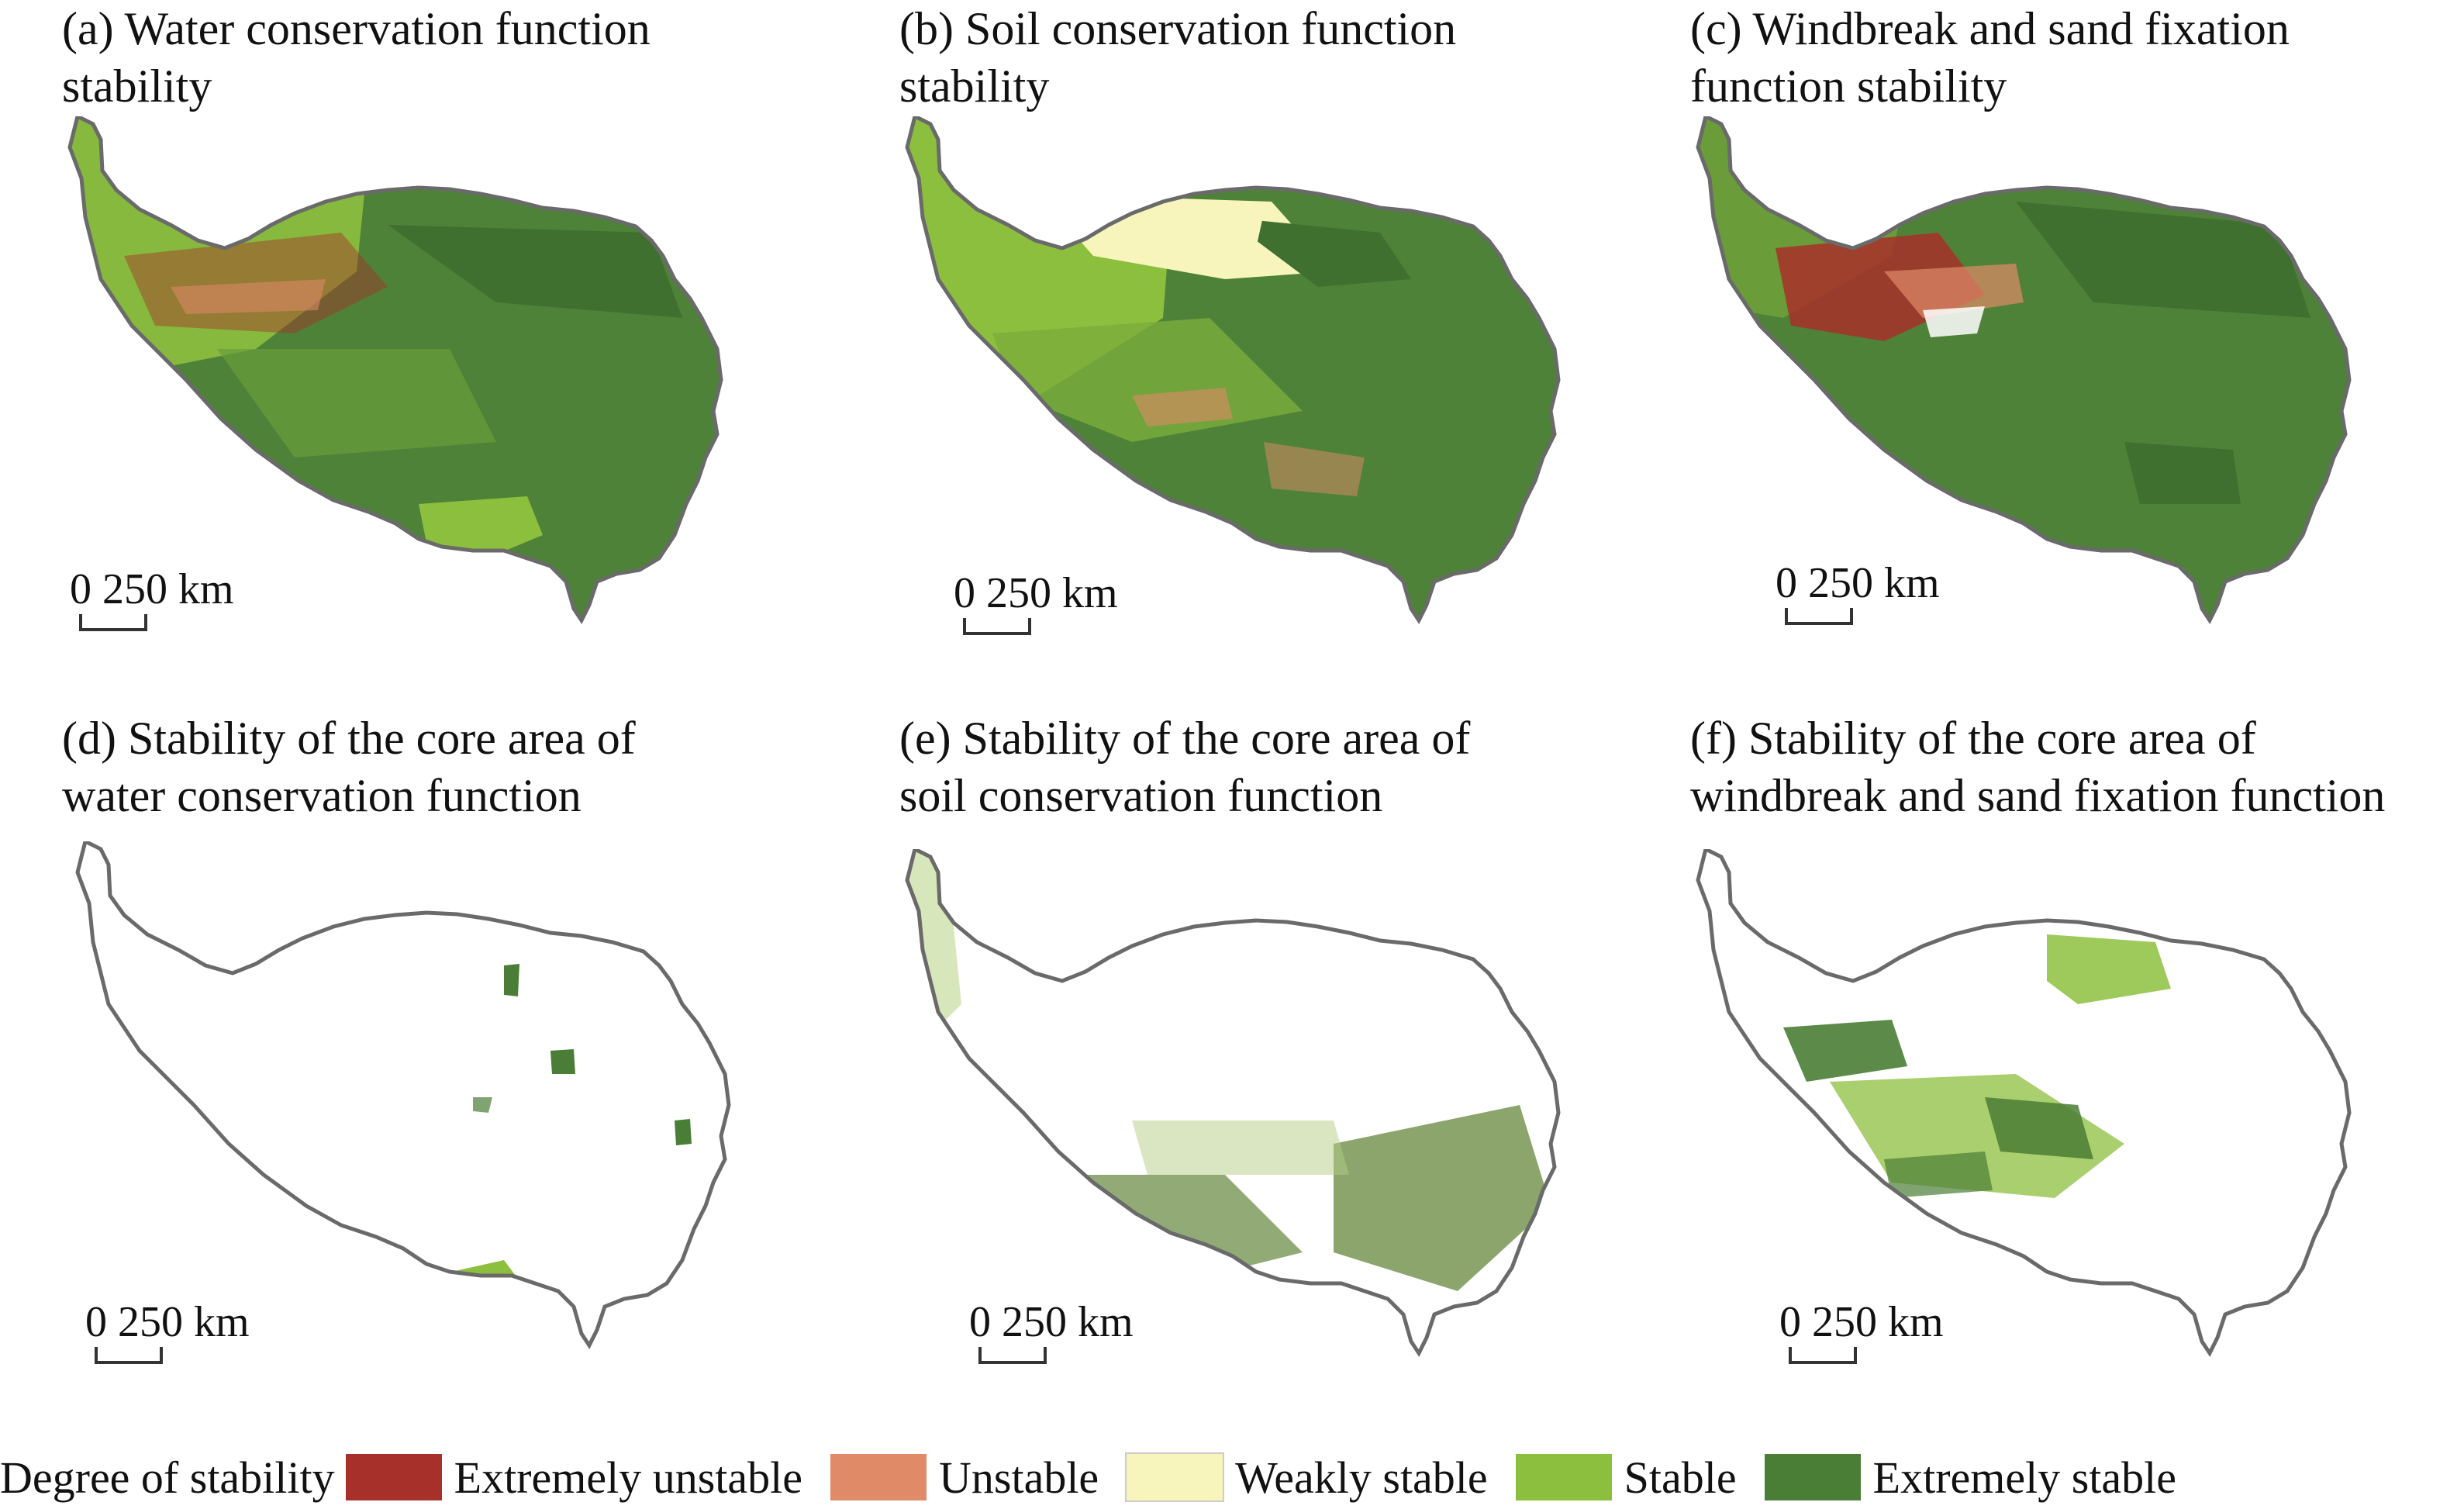 The width and height of the screenshot is (2464, 1509). What do you see at coordinates (1680, 1477) in the screenshot?
I see `legend-label: Stable` at bounding box center [1680, 1477].